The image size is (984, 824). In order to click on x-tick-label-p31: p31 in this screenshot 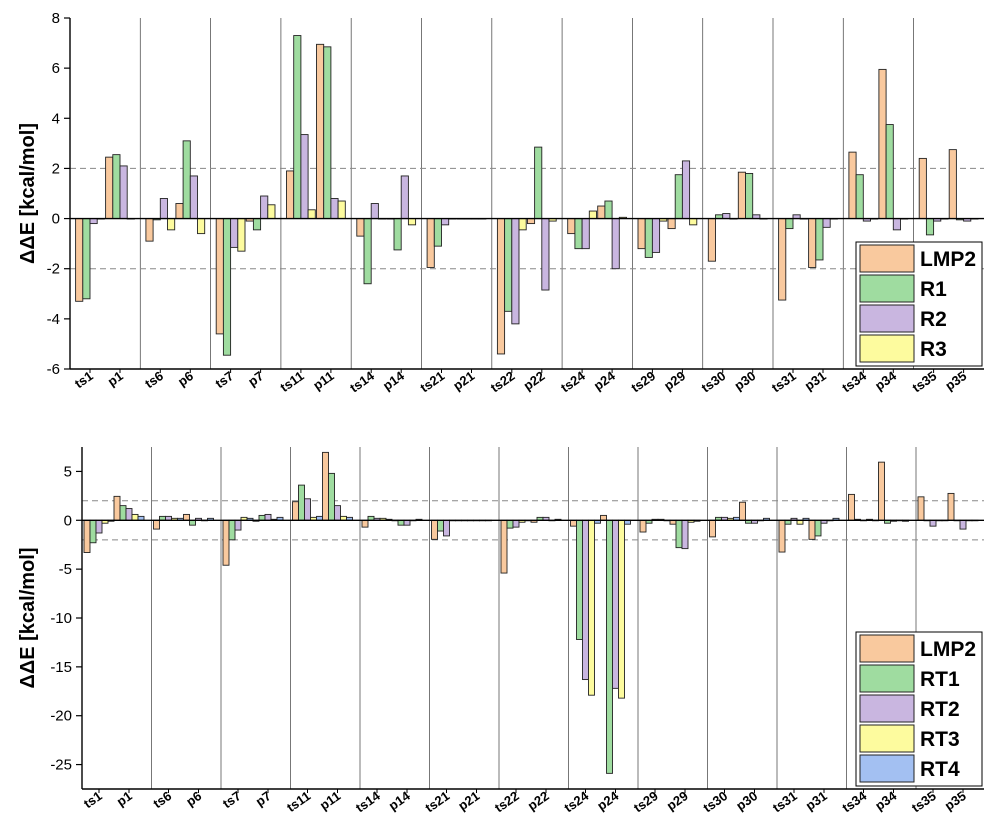, I will do `click(815, 380)`.